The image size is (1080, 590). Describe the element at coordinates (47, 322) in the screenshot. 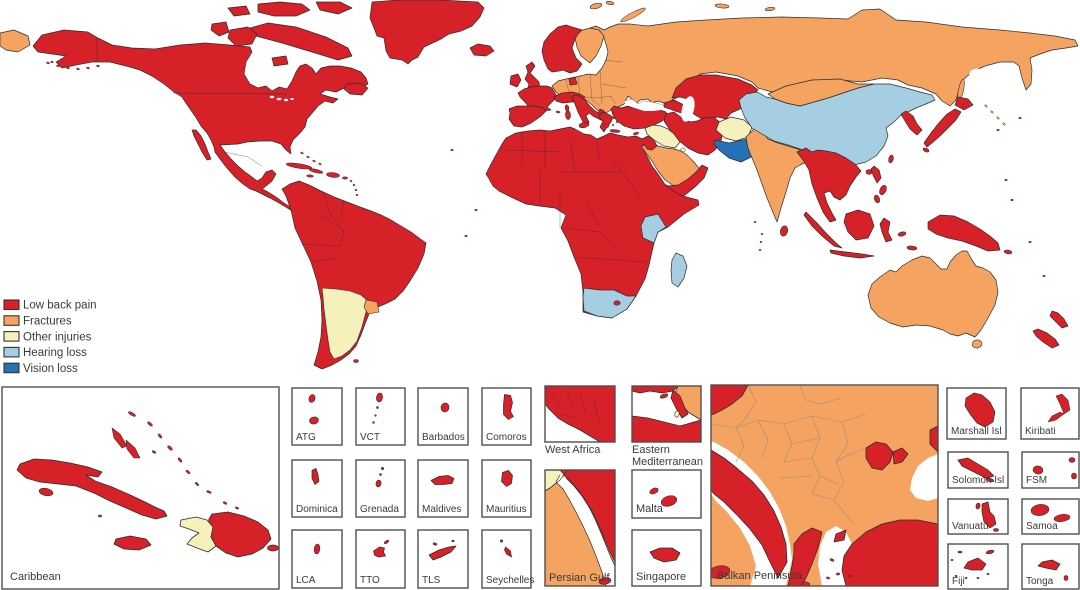

I see `svg-text: Fractures` at that location.